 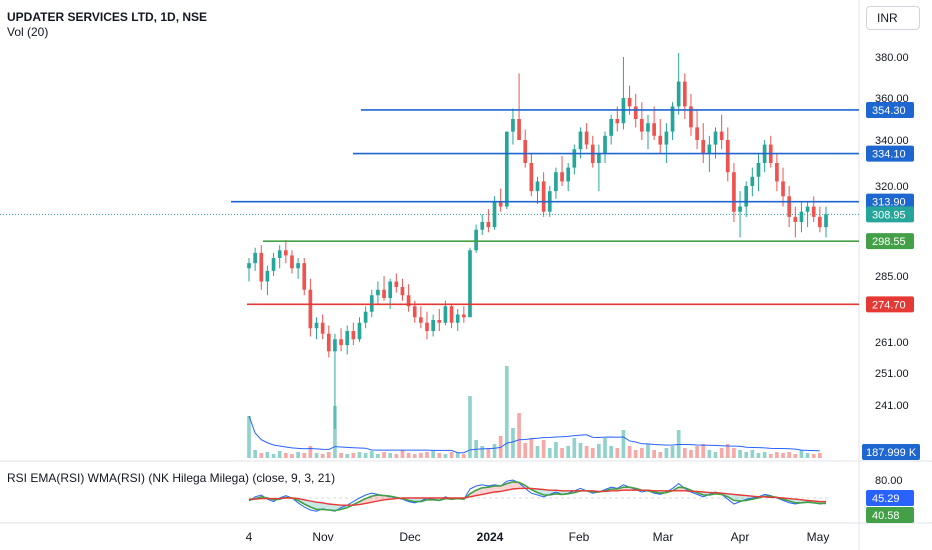 I want to click on currency-selector: INR, so click(x=893, y=18).